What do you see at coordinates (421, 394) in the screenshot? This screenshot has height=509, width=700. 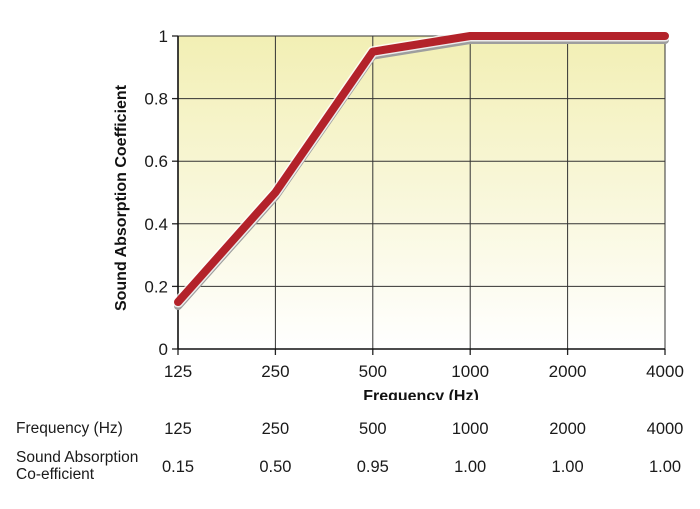 I see `x-axis-title: Frequency (Hz)` at bounding box center [421, 394].